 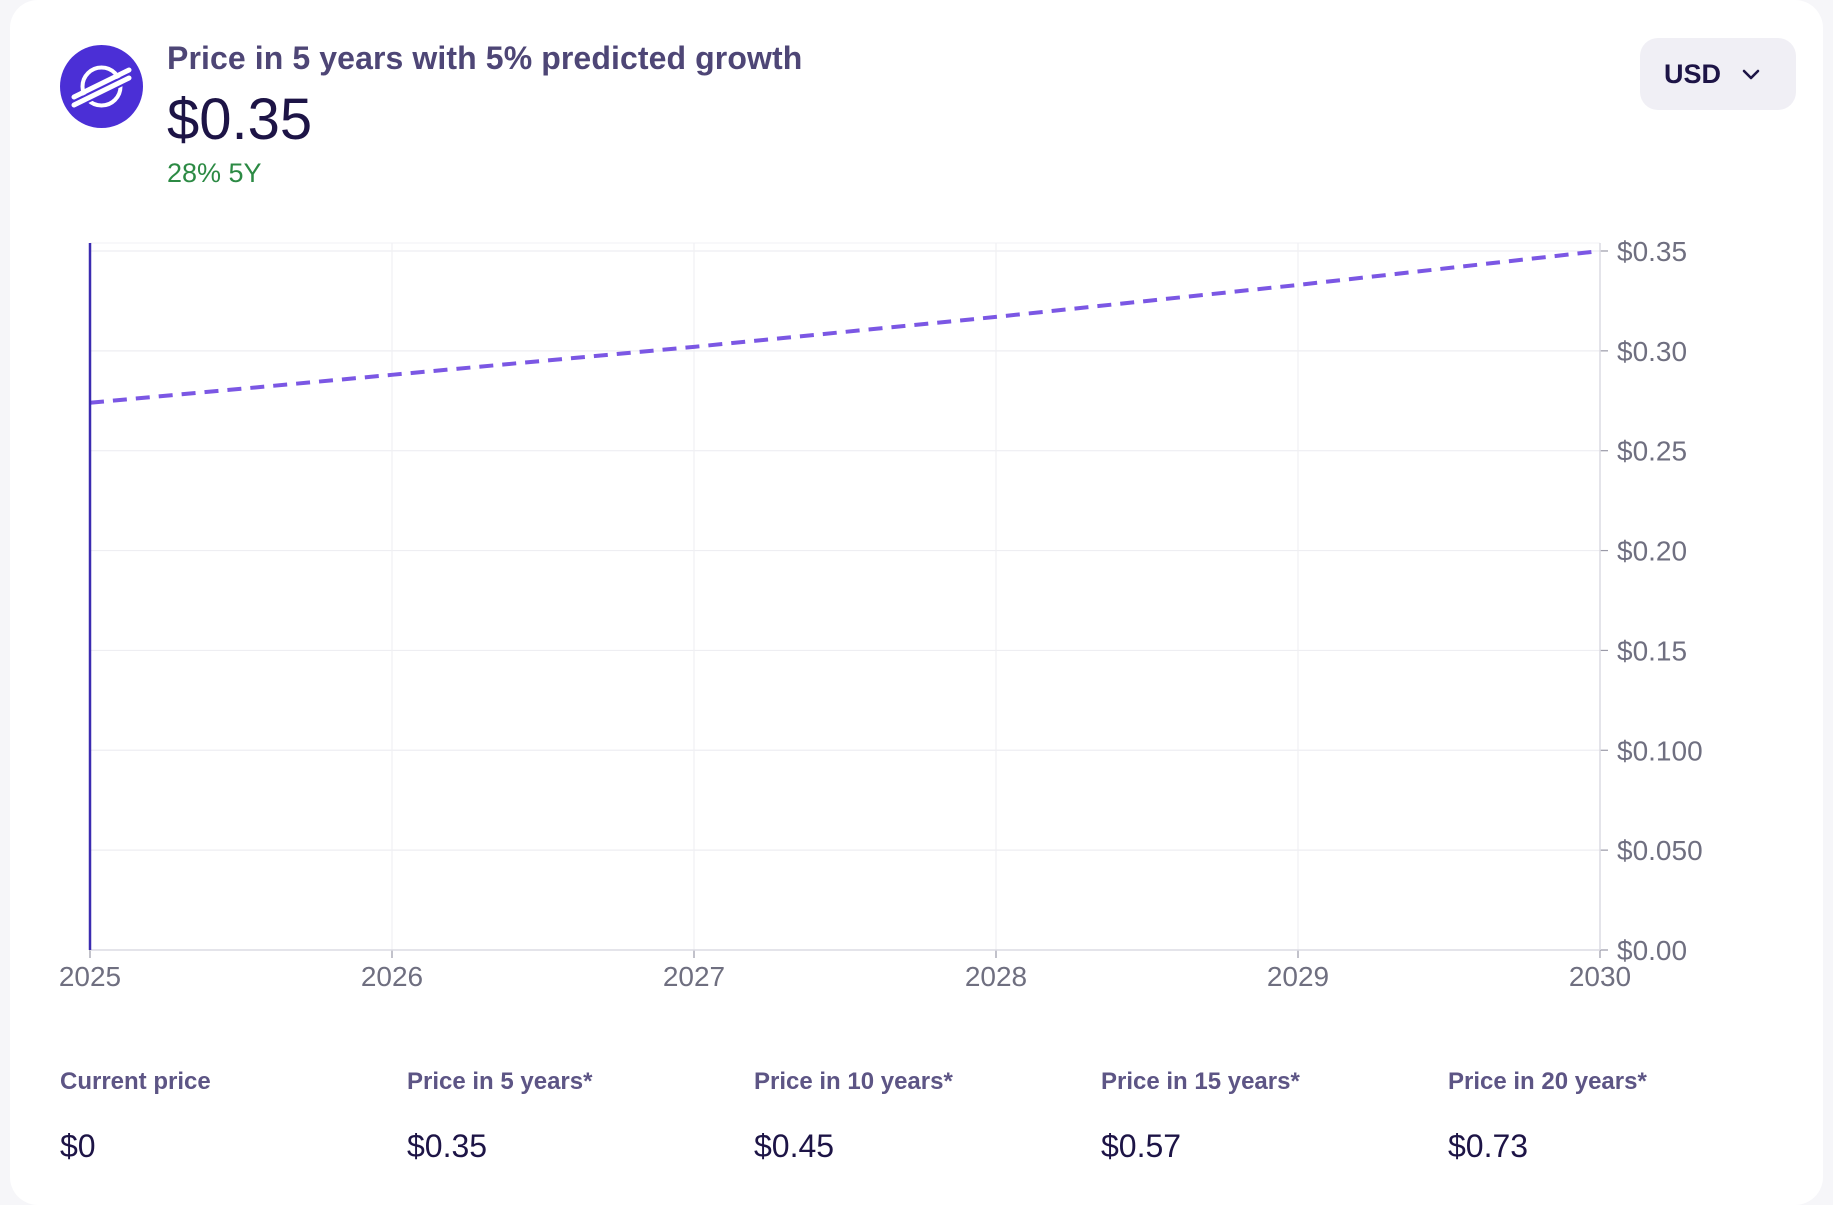 What do you see at coordinates (392, 976) in the screenshot?
I see `x-tick-label: 2026` at bounding box center [392, 976].